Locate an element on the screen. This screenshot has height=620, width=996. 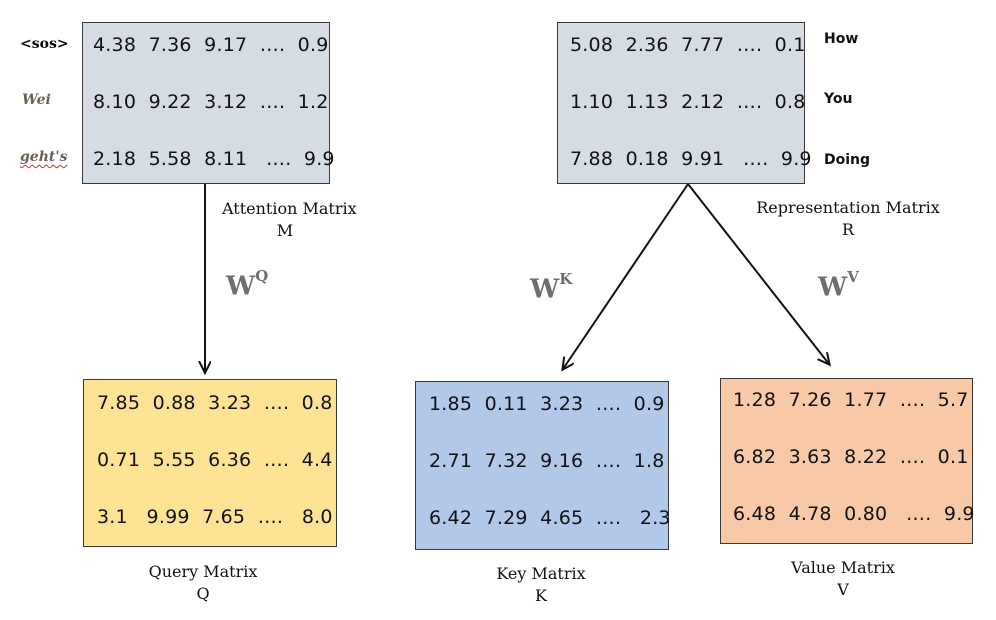
weight-label-wv: WV is located at coordinates (838, 285).